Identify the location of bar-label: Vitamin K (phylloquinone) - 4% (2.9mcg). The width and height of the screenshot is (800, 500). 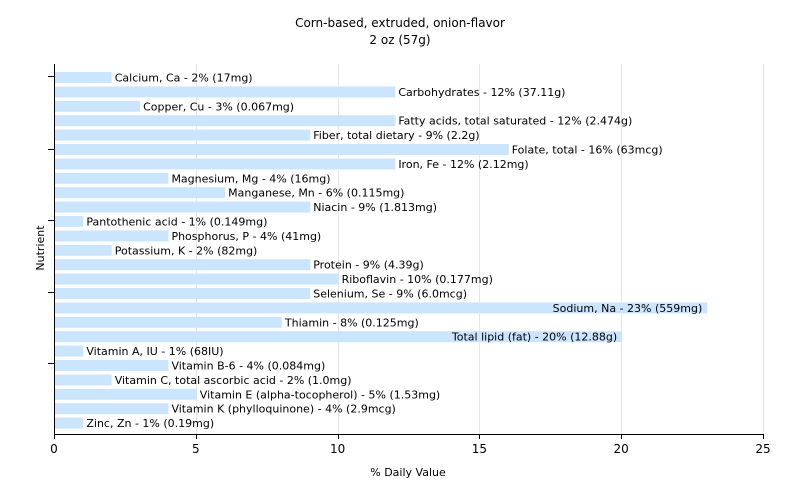
(283, 409).